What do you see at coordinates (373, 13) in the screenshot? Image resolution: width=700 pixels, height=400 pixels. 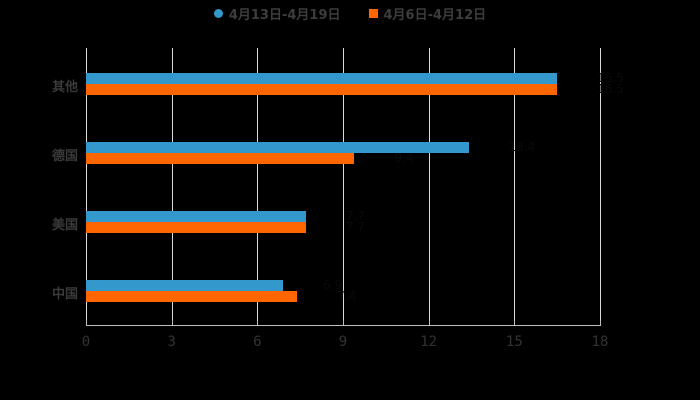 I see `legend-square-icon` at bounding box center [373, 13].